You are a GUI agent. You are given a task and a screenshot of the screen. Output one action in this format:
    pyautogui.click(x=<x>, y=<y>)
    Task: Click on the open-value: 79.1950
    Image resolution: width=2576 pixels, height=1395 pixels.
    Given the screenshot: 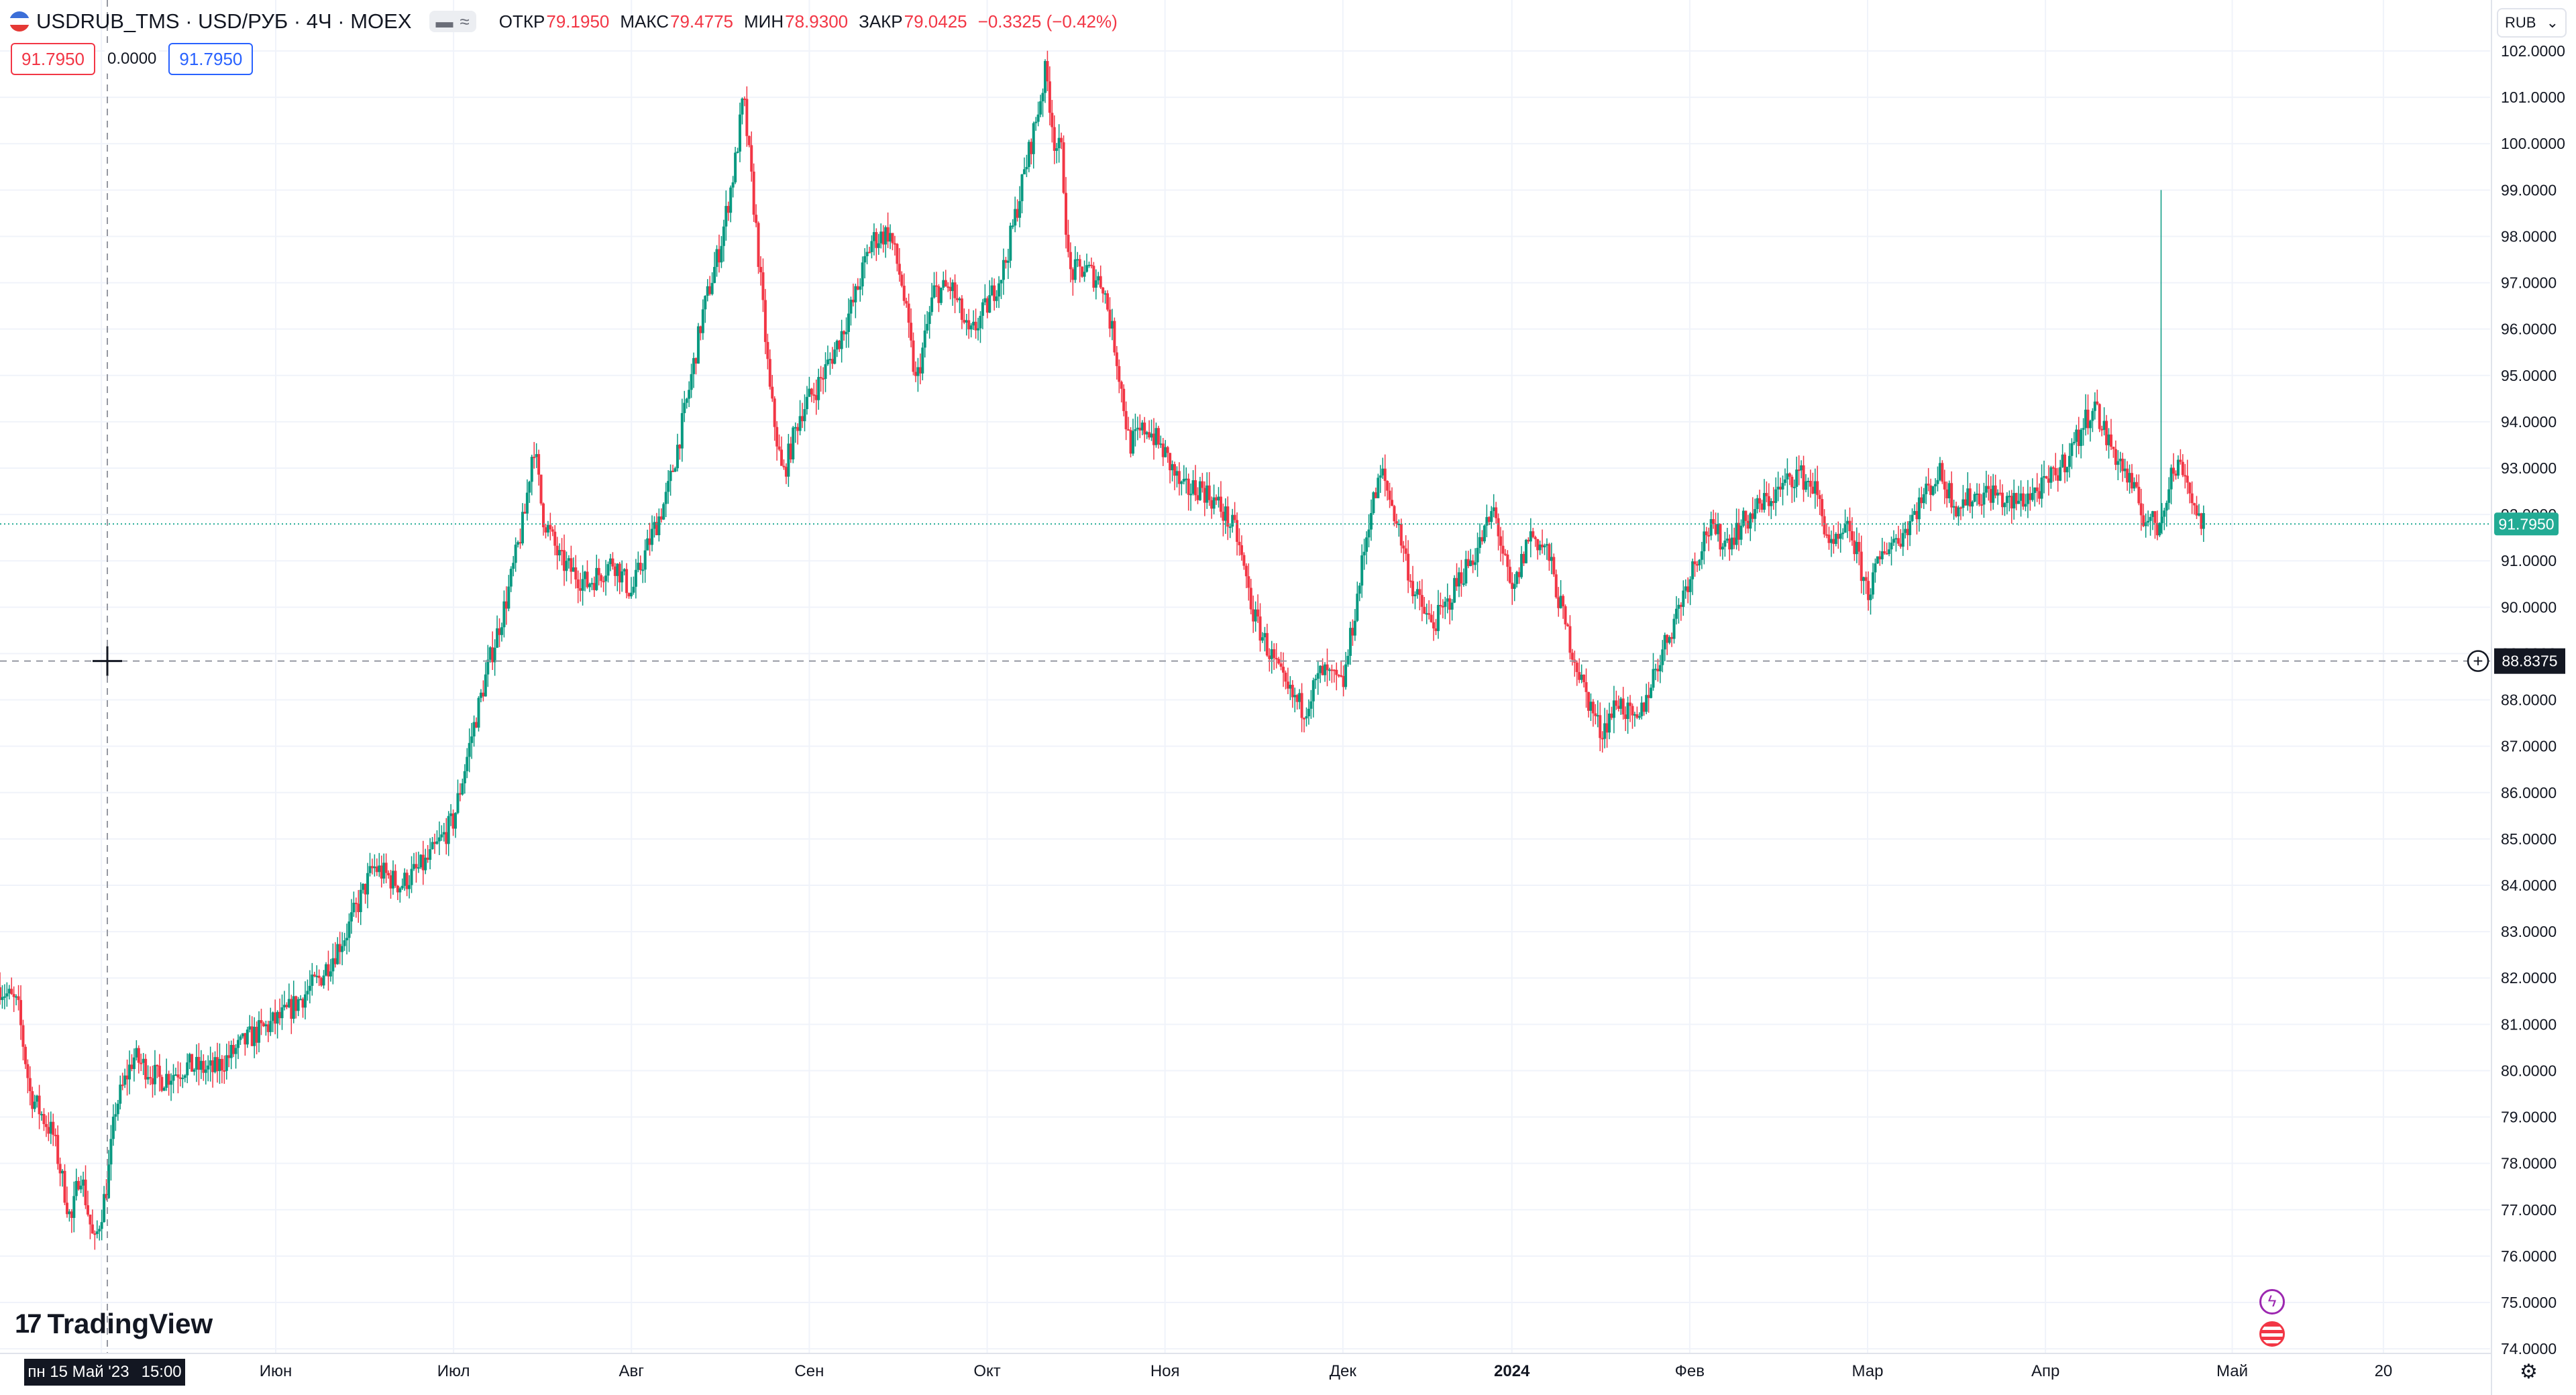 What is the action you would take?
    pyautogui.click(x=578, y=21)
    